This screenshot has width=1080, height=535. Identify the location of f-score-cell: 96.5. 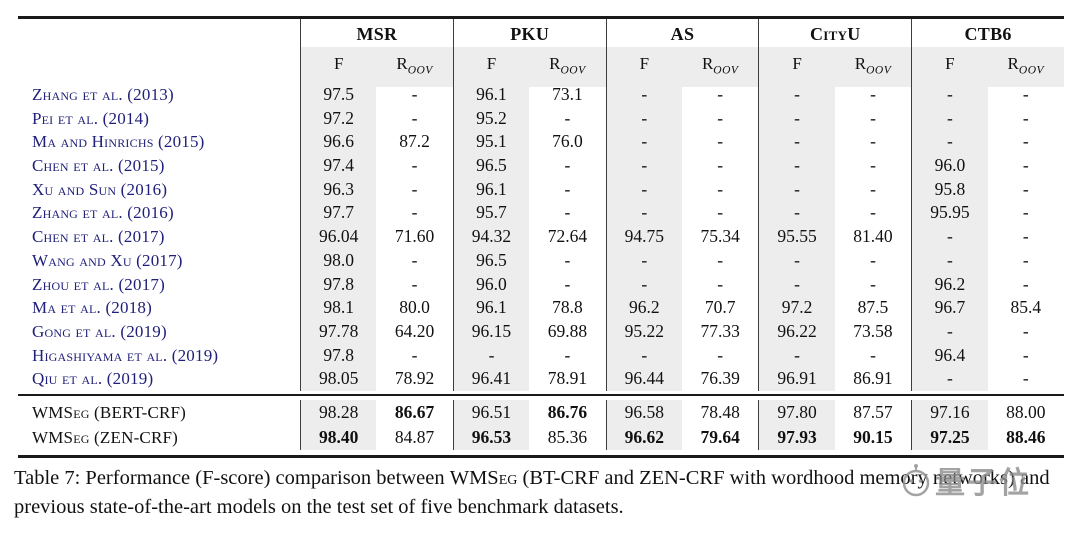
(491, 260).